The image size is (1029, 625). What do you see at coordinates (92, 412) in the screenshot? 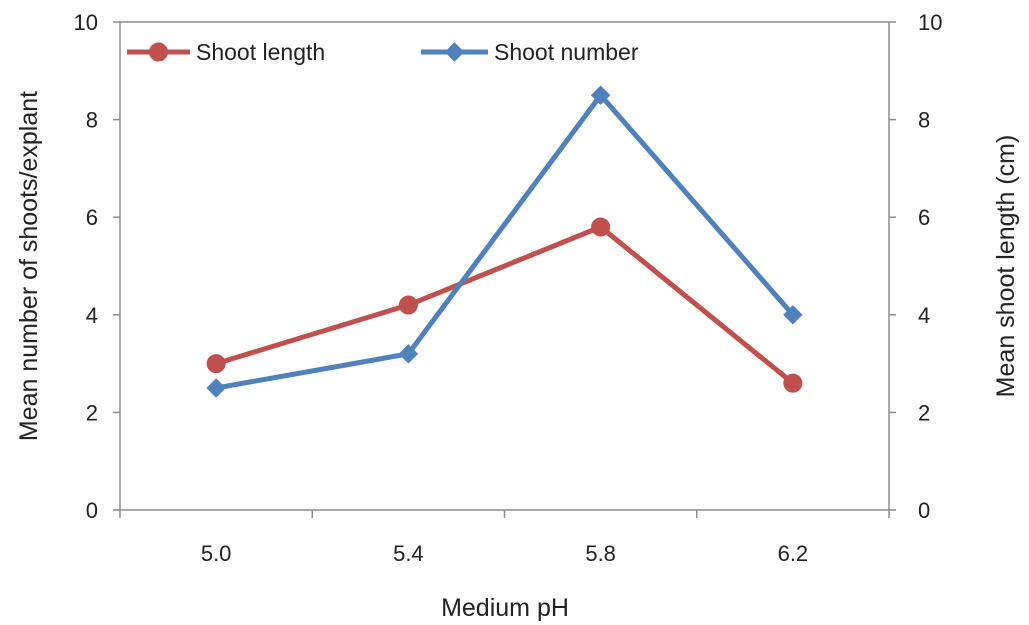
I see `y-left-tick-label: 2` at bounding box center [92, 412].